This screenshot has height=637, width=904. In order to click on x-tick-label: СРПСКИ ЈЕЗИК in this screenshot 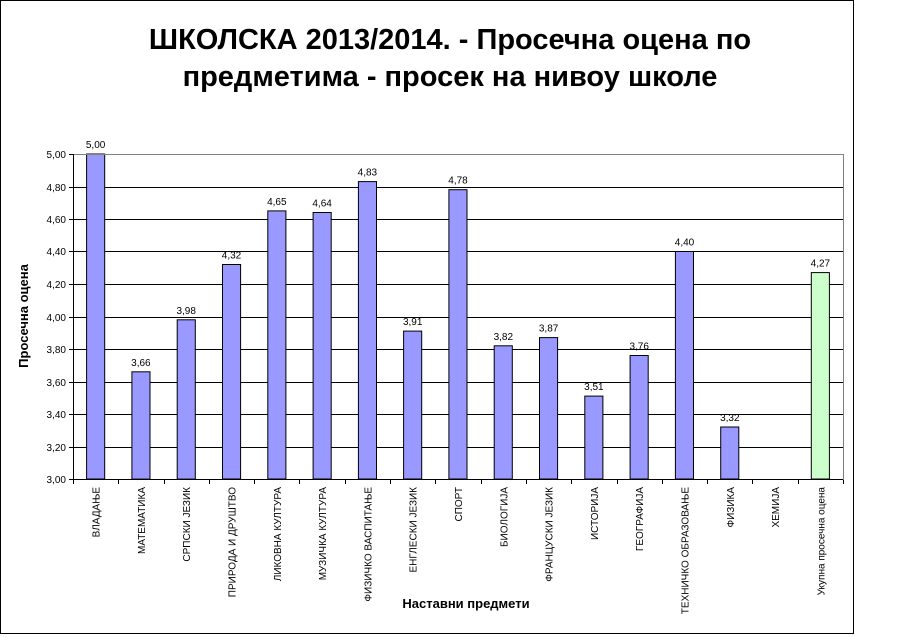, I will do `click(187, 524)`.